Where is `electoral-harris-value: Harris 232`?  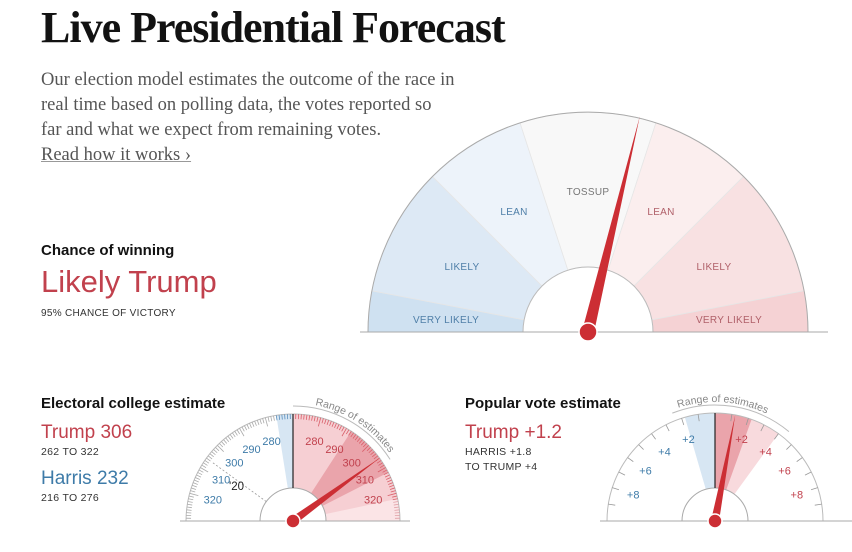
electoral-harris-value: Harris 232 is located at coordinates (85, 478).